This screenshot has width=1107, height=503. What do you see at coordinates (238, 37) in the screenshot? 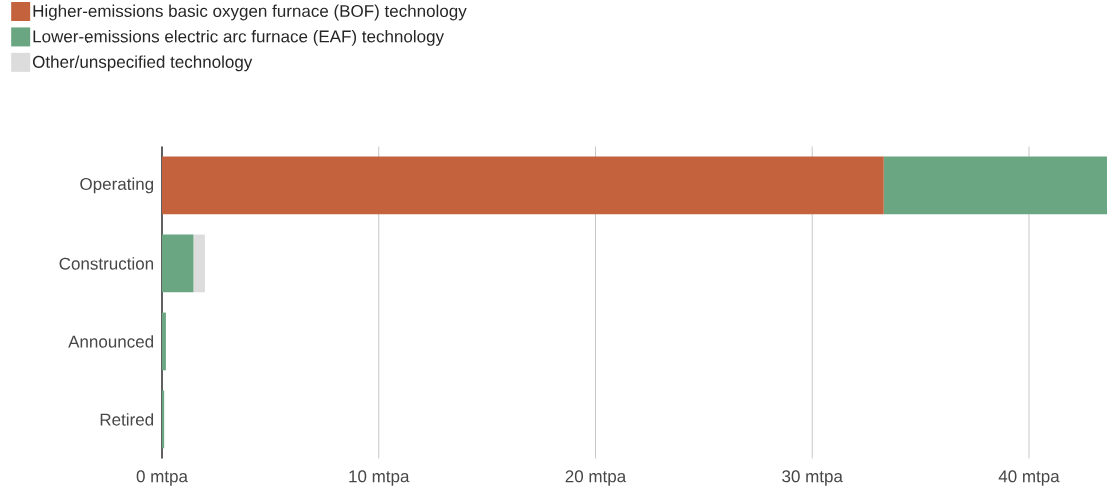
I see `legend-label: Lower-emissions electric arc furnace (EAF) technology` at bounding box center [238, 37].